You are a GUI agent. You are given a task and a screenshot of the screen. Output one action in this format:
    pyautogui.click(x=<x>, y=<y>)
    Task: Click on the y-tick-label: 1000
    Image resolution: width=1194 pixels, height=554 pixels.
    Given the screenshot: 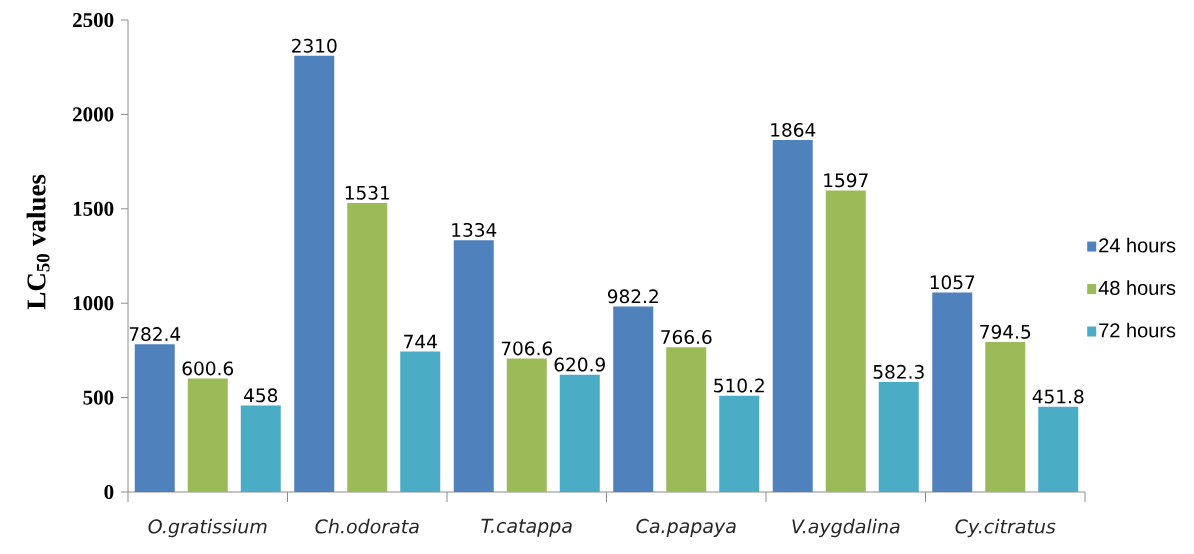 What is the action you would take?
    pyautogui.click(x=93, y=303)
    